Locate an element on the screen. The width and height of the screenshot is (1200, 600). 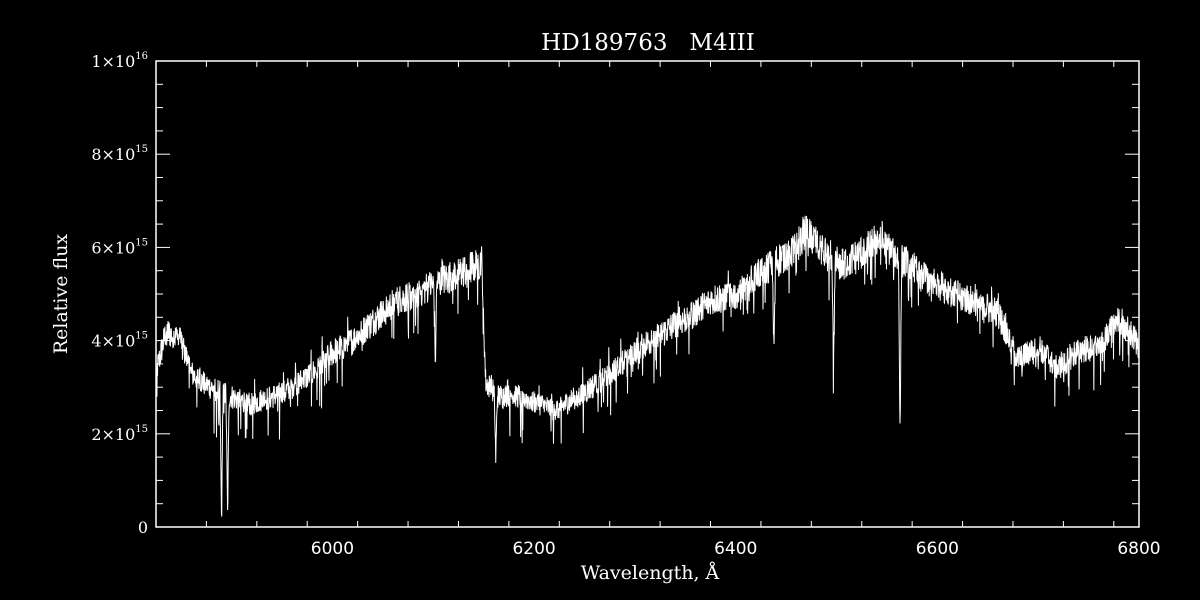
x-tick-label: 6600 is located at coordinates (937, 549).